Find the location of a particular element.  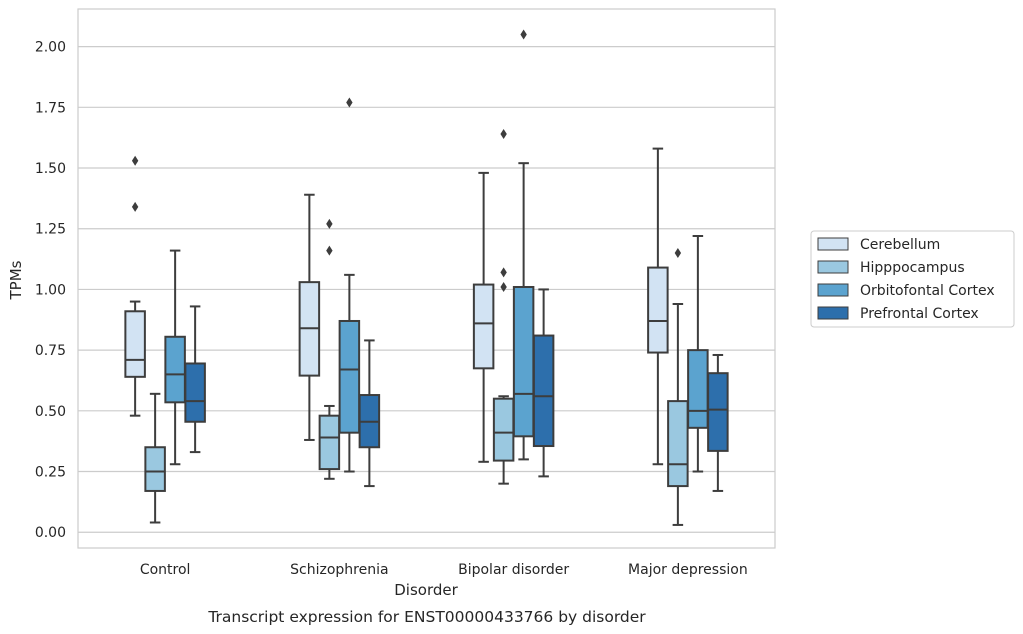

legend-item: Orbitofontal Cortex is located at coordinates (906, 291).